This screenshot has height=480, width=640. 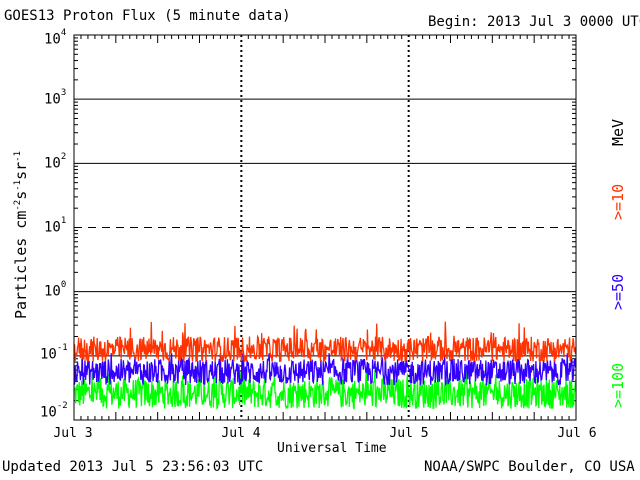 I want to click on x-tick-label-jul5: Jul 5, so click(x=409, y=433).